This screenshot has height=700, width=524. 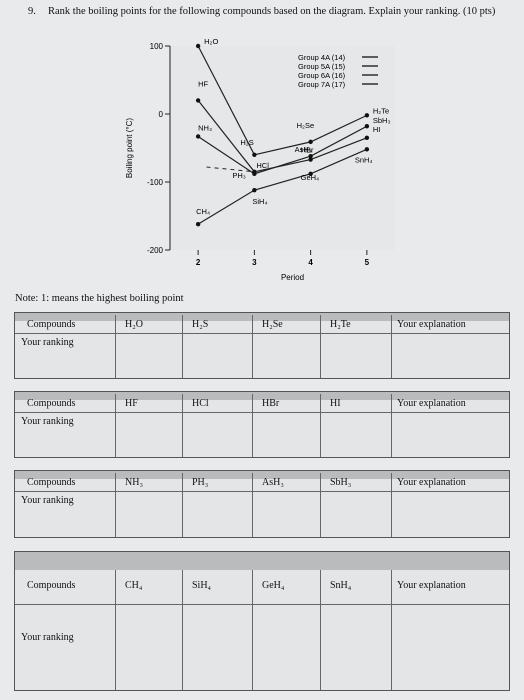 I want to click on x-tick-label: 5, so click(x=367, y=262).